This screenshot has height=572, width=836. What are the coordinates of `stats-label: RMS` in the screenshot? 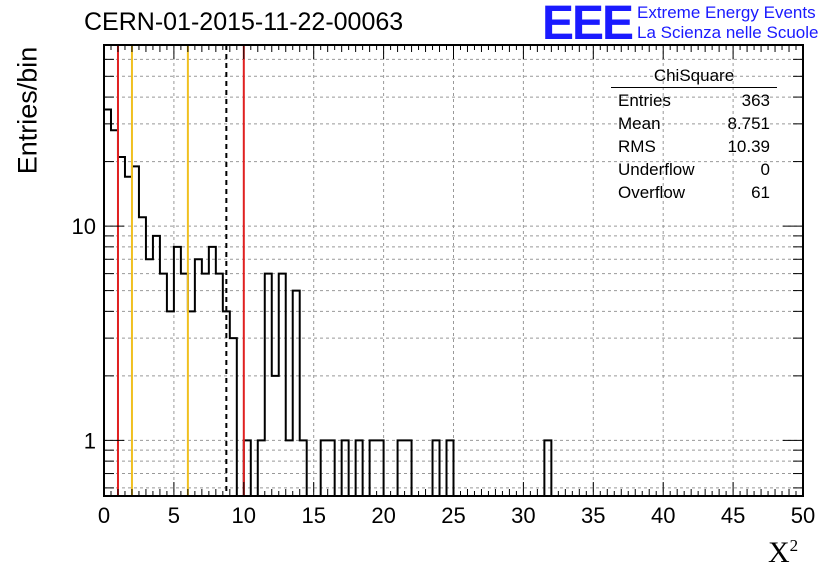 It's located at (637, 146).